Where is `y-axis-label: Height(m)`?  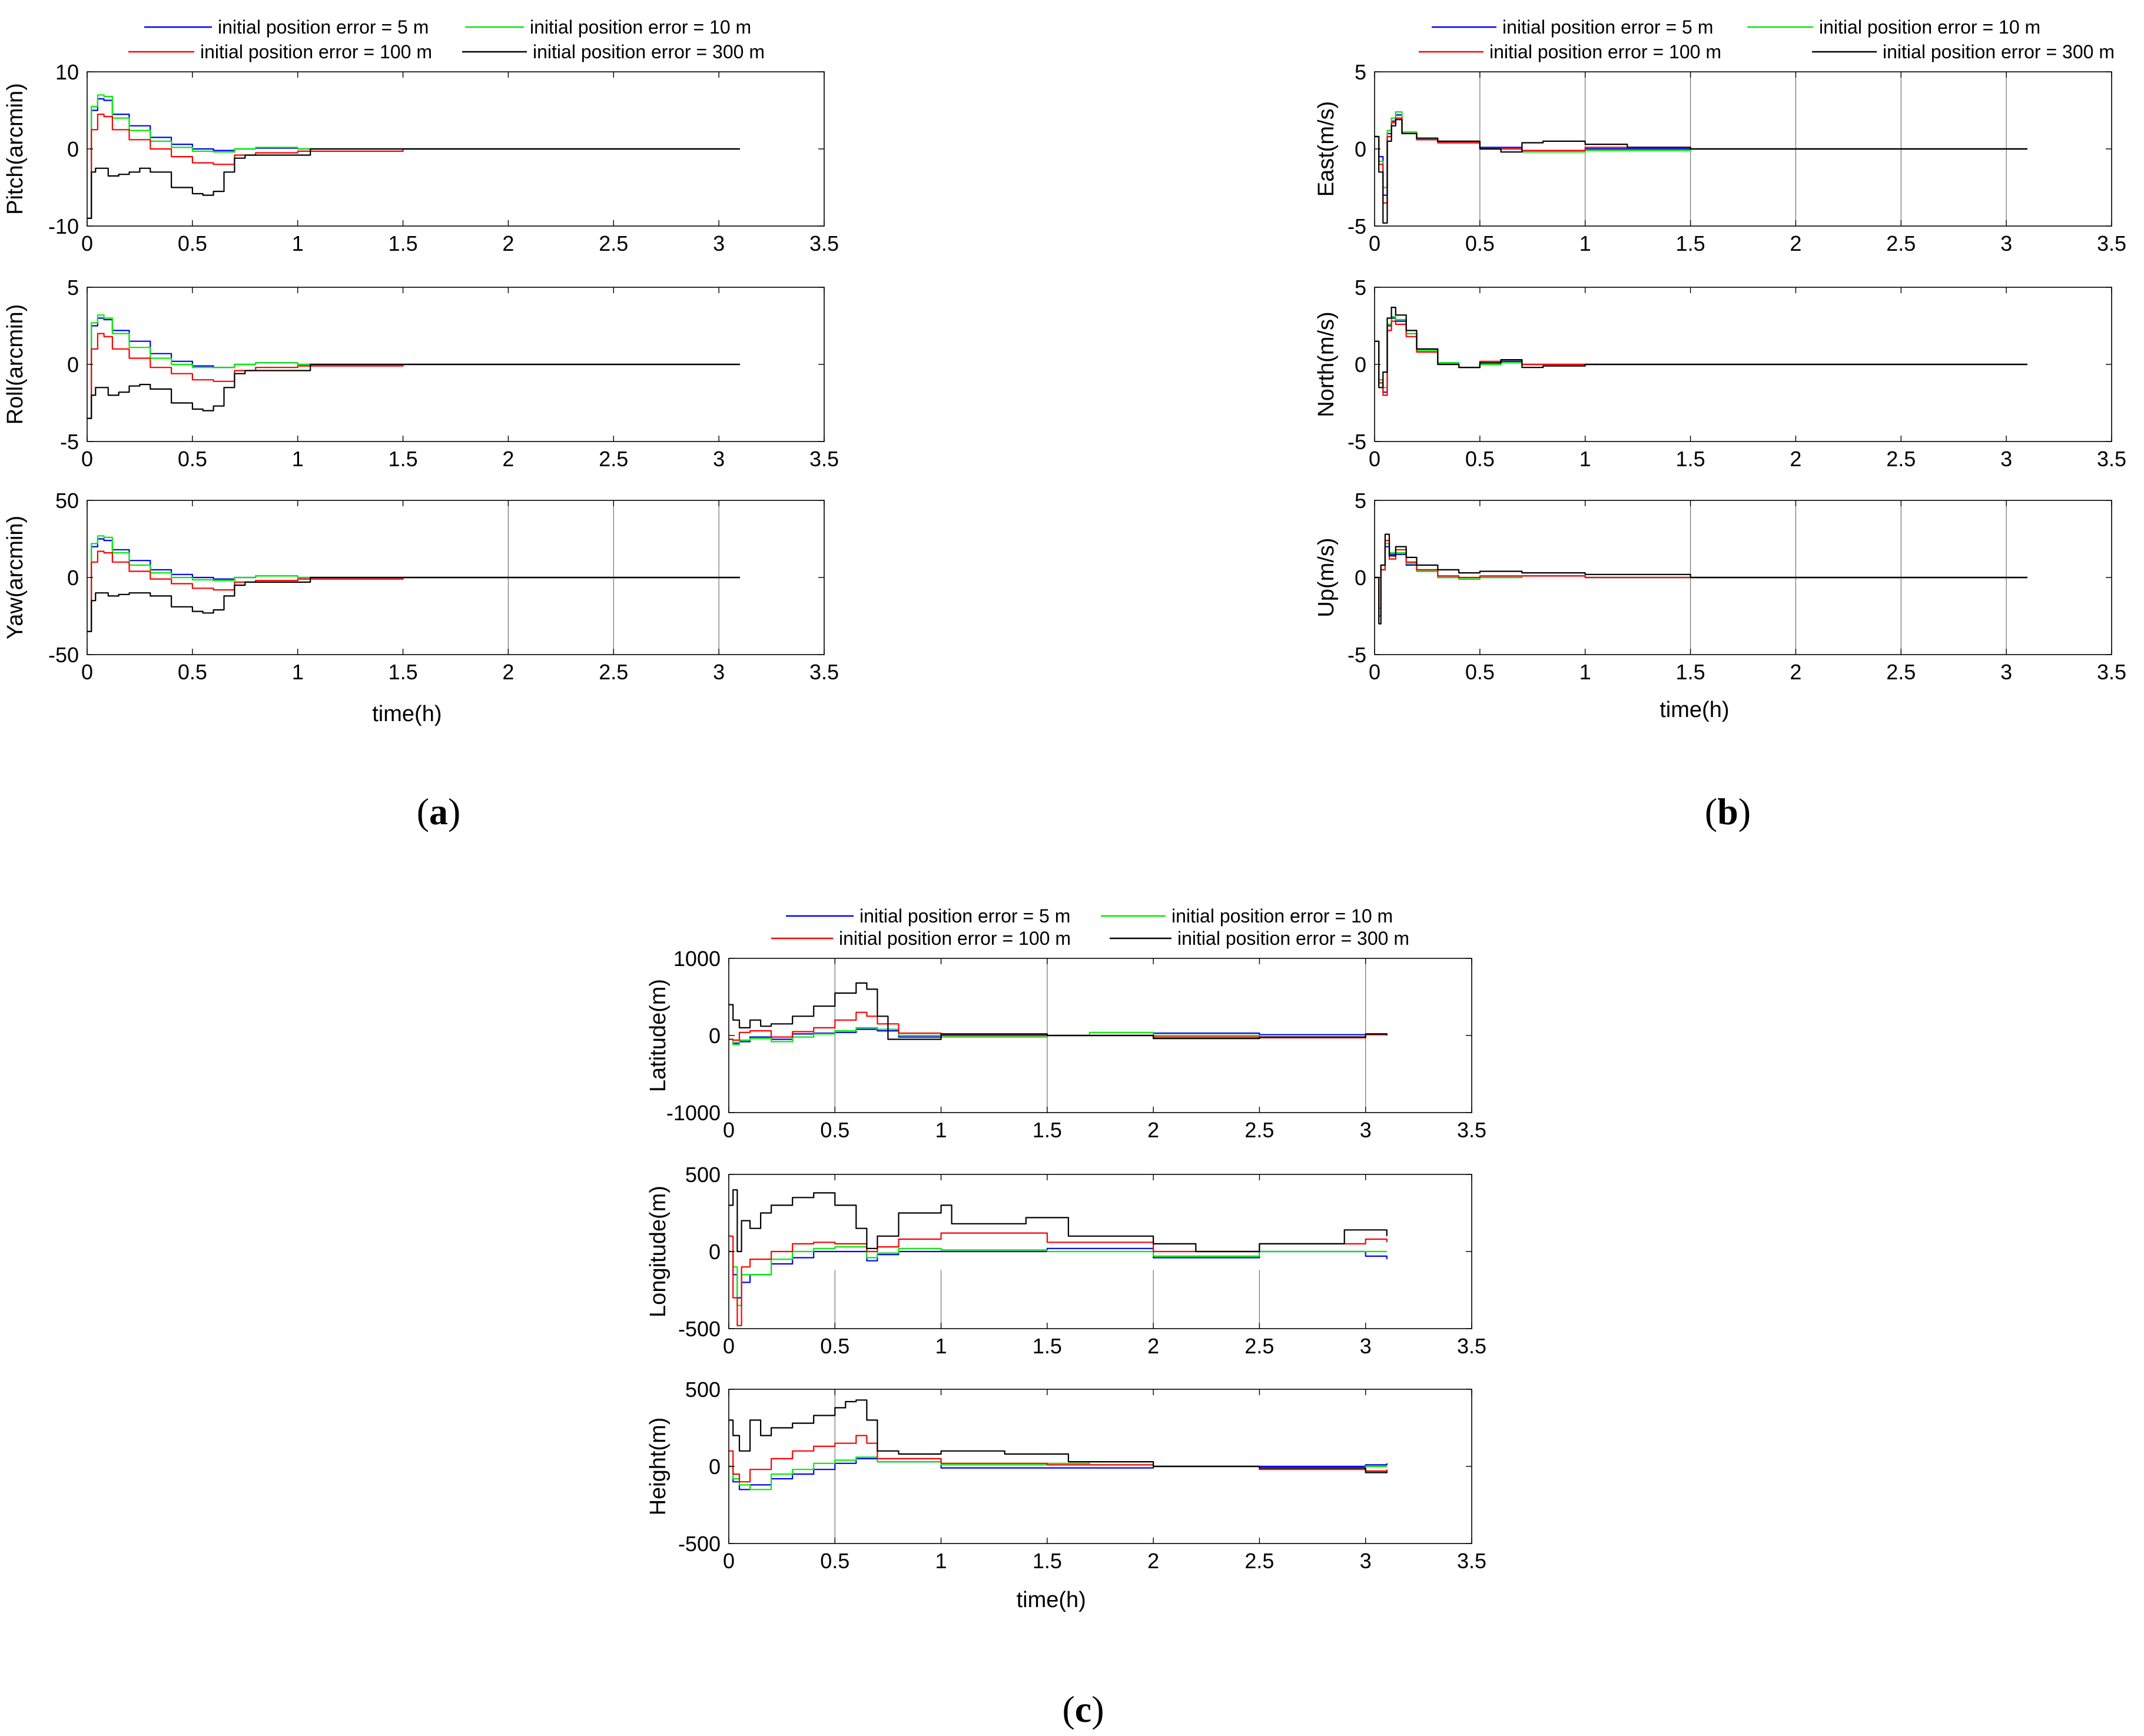
y-axis-label: Height(m) is located at coordinates (658, 1467).